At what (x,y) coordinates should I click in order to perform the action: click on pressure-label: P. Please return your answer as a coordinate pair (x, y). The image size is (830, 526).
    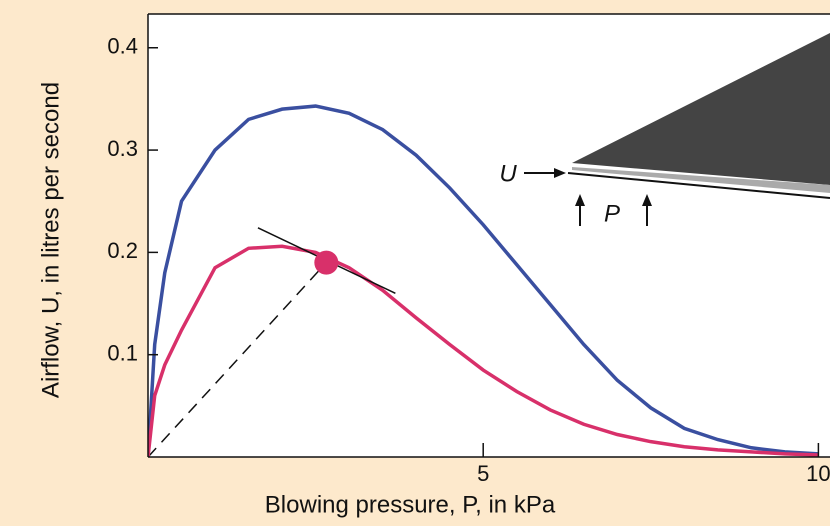
    Looking at the image, I should click on (612, 213).